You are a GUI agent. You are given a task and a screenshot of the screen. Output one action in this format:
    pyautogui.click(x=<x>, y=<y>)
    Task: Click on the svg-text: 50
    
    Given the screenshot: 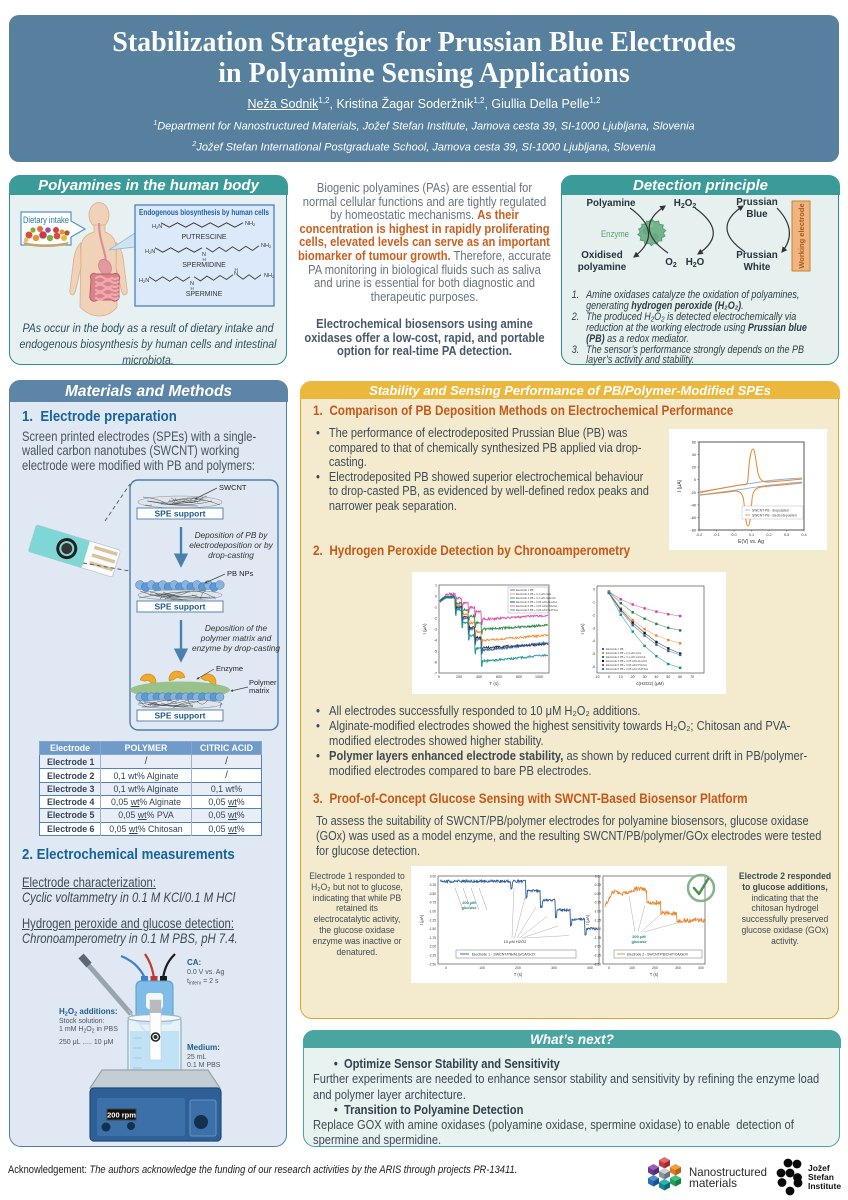 What is the action you would take?
    pyautogui.click(x=668, y=677)
    